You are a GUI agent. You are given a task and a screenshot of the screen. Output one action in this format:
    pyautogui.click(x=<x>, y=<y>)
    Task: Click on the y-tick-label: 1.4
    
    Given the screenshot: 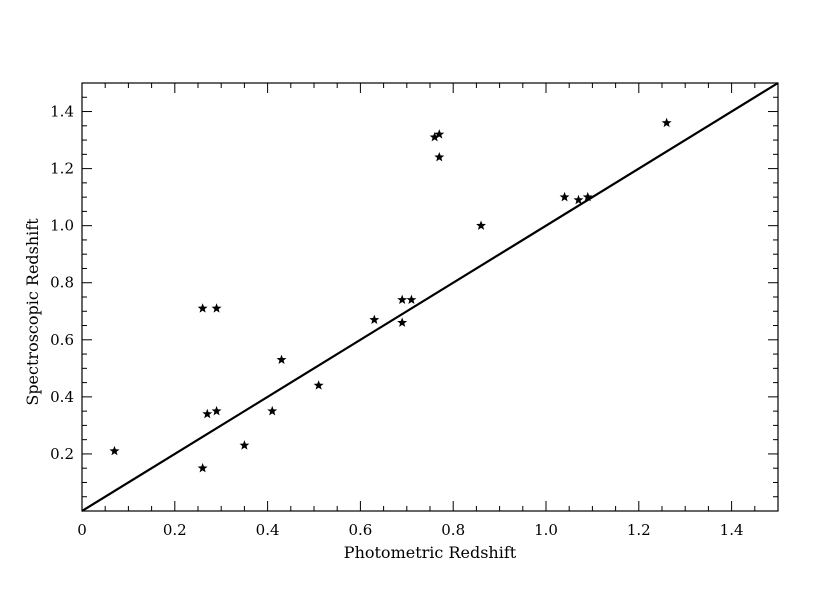 What is the action you would take?
    pyautogui.click(x=62, y=112)
    